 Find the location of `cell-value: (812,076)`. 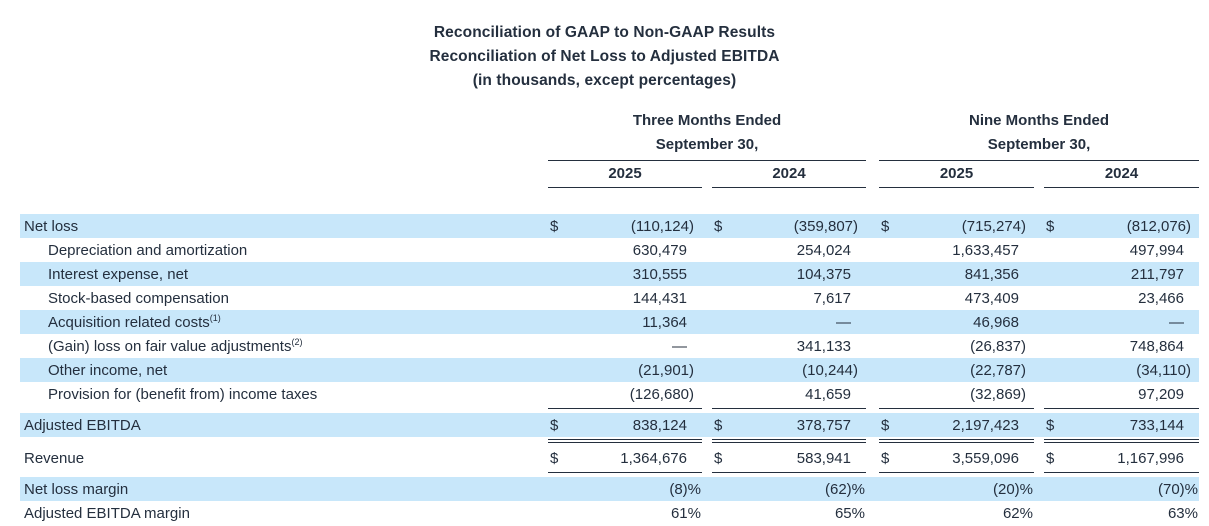

cell-value: (812,076) is located at coordinates (1158, 226).